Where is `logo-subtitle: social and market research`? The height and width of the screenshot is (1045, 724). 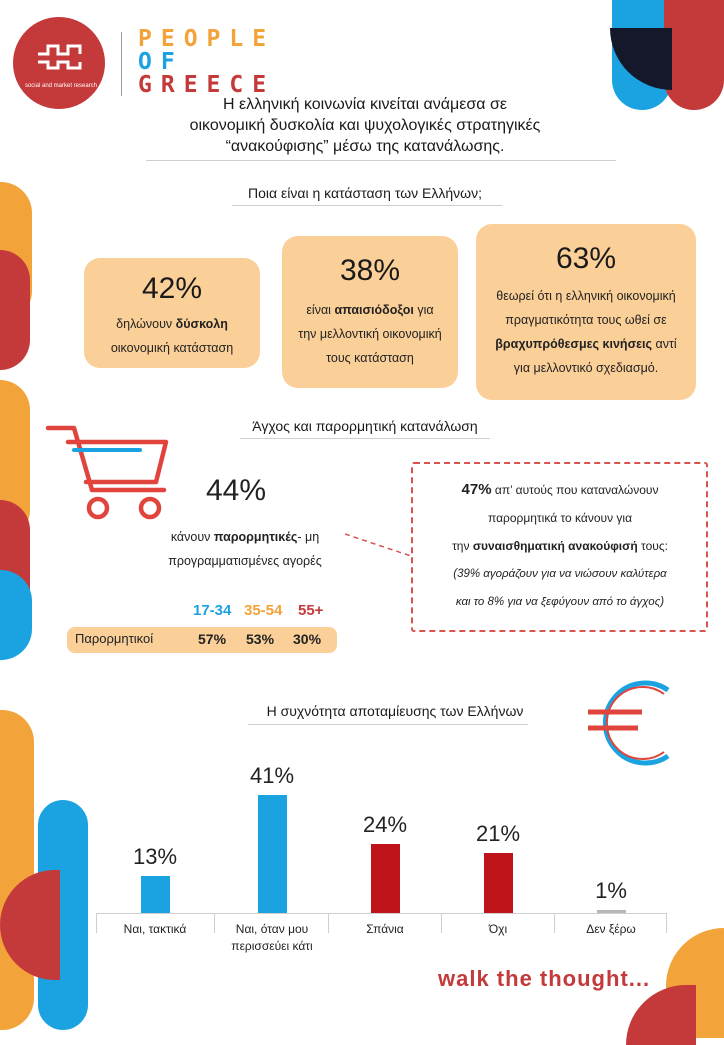
logo-subtitle: social and market research is located at coordinates (61, 86).